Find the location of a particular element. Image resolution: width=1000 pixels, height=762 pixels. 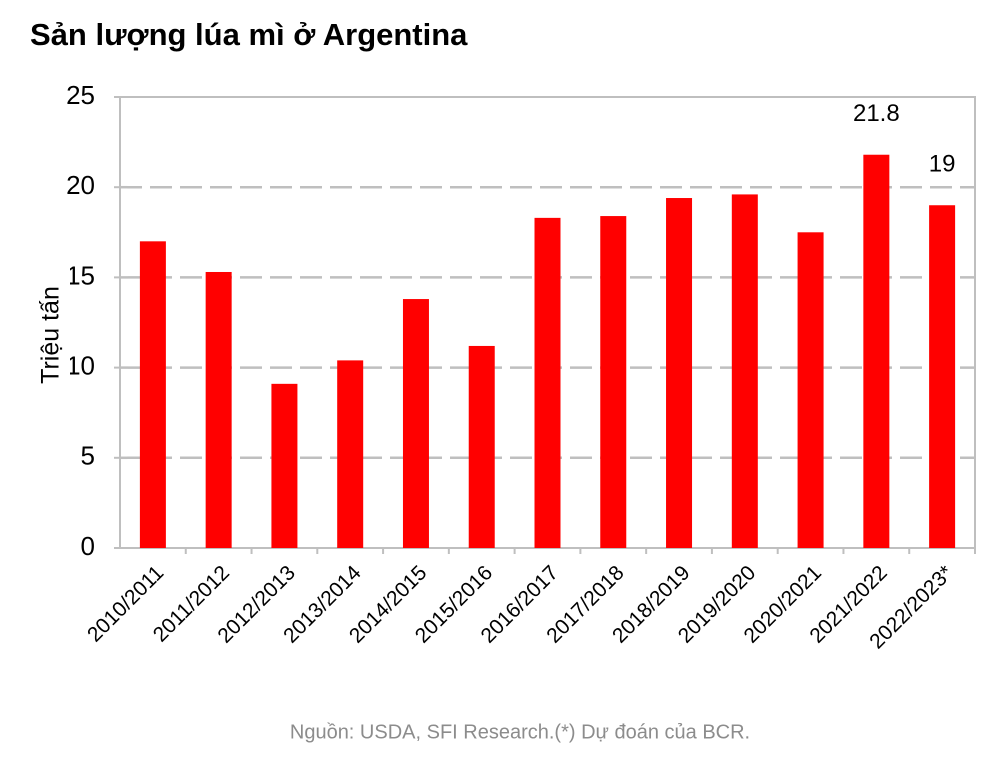

chart-title: Sản lượng lúa mì ở Argentina is located at coordinates (249, 34).